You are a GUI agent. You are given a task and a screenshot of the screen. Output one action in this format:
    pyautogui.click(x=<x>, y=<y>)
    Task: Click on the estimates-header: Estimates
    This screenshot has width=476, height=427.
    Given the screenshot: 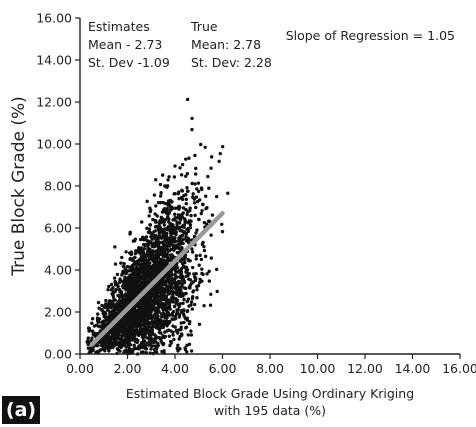 What is the action you would take?
    pyautogui.click(x=119, y=26)
    